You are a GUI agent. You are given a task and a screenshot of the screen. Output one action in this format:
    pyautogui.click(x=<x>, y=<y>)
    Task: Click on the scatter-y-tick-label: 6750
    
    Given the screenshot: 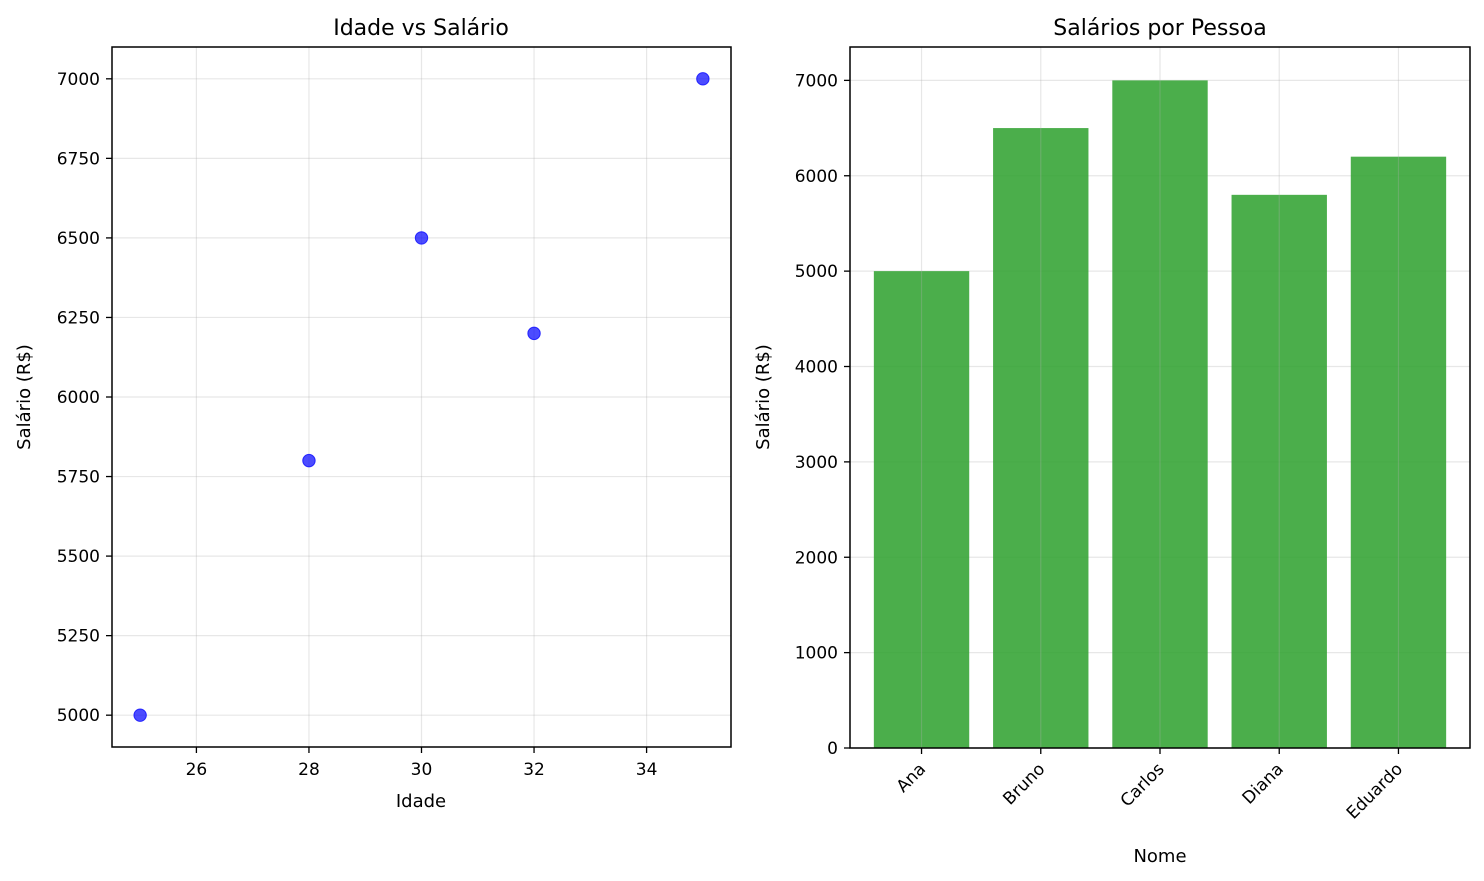 What is the action you would take?
    pyautogui.click(x=78, y=159)
    